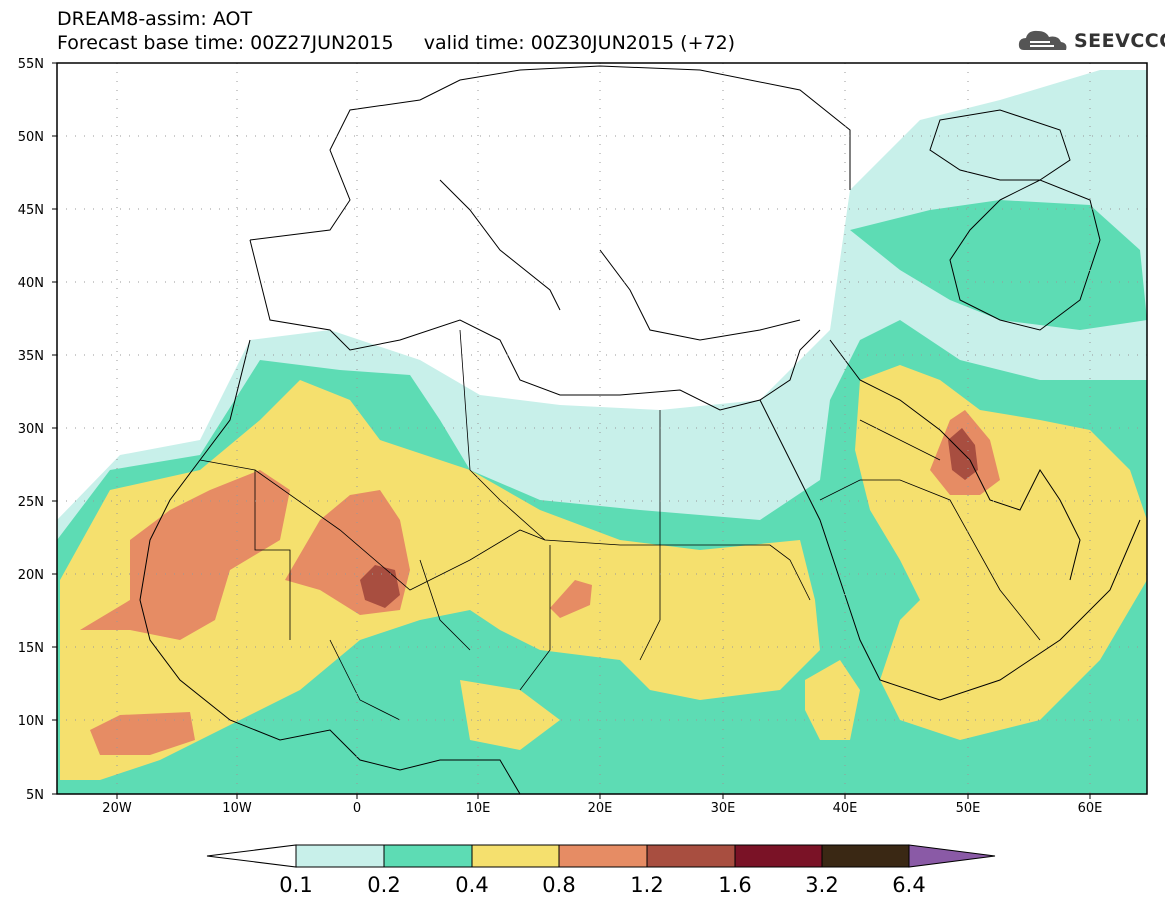 This screenshot has width=1165, height=905. Describe the element at coordinates (723, 808) in the screenshot. I see `lon-label: 30E` at that location.